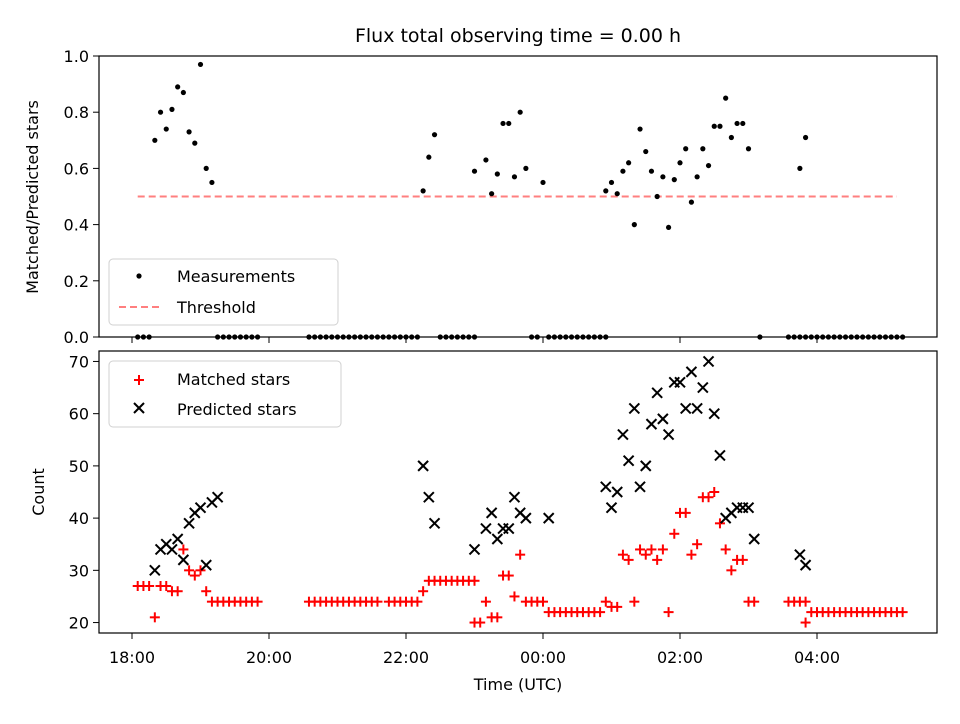  What do you see at coordinates (76, 168) in the screenshot?
I see `top-ytick-label-3: 0.6` at bounding box center [76, 168].